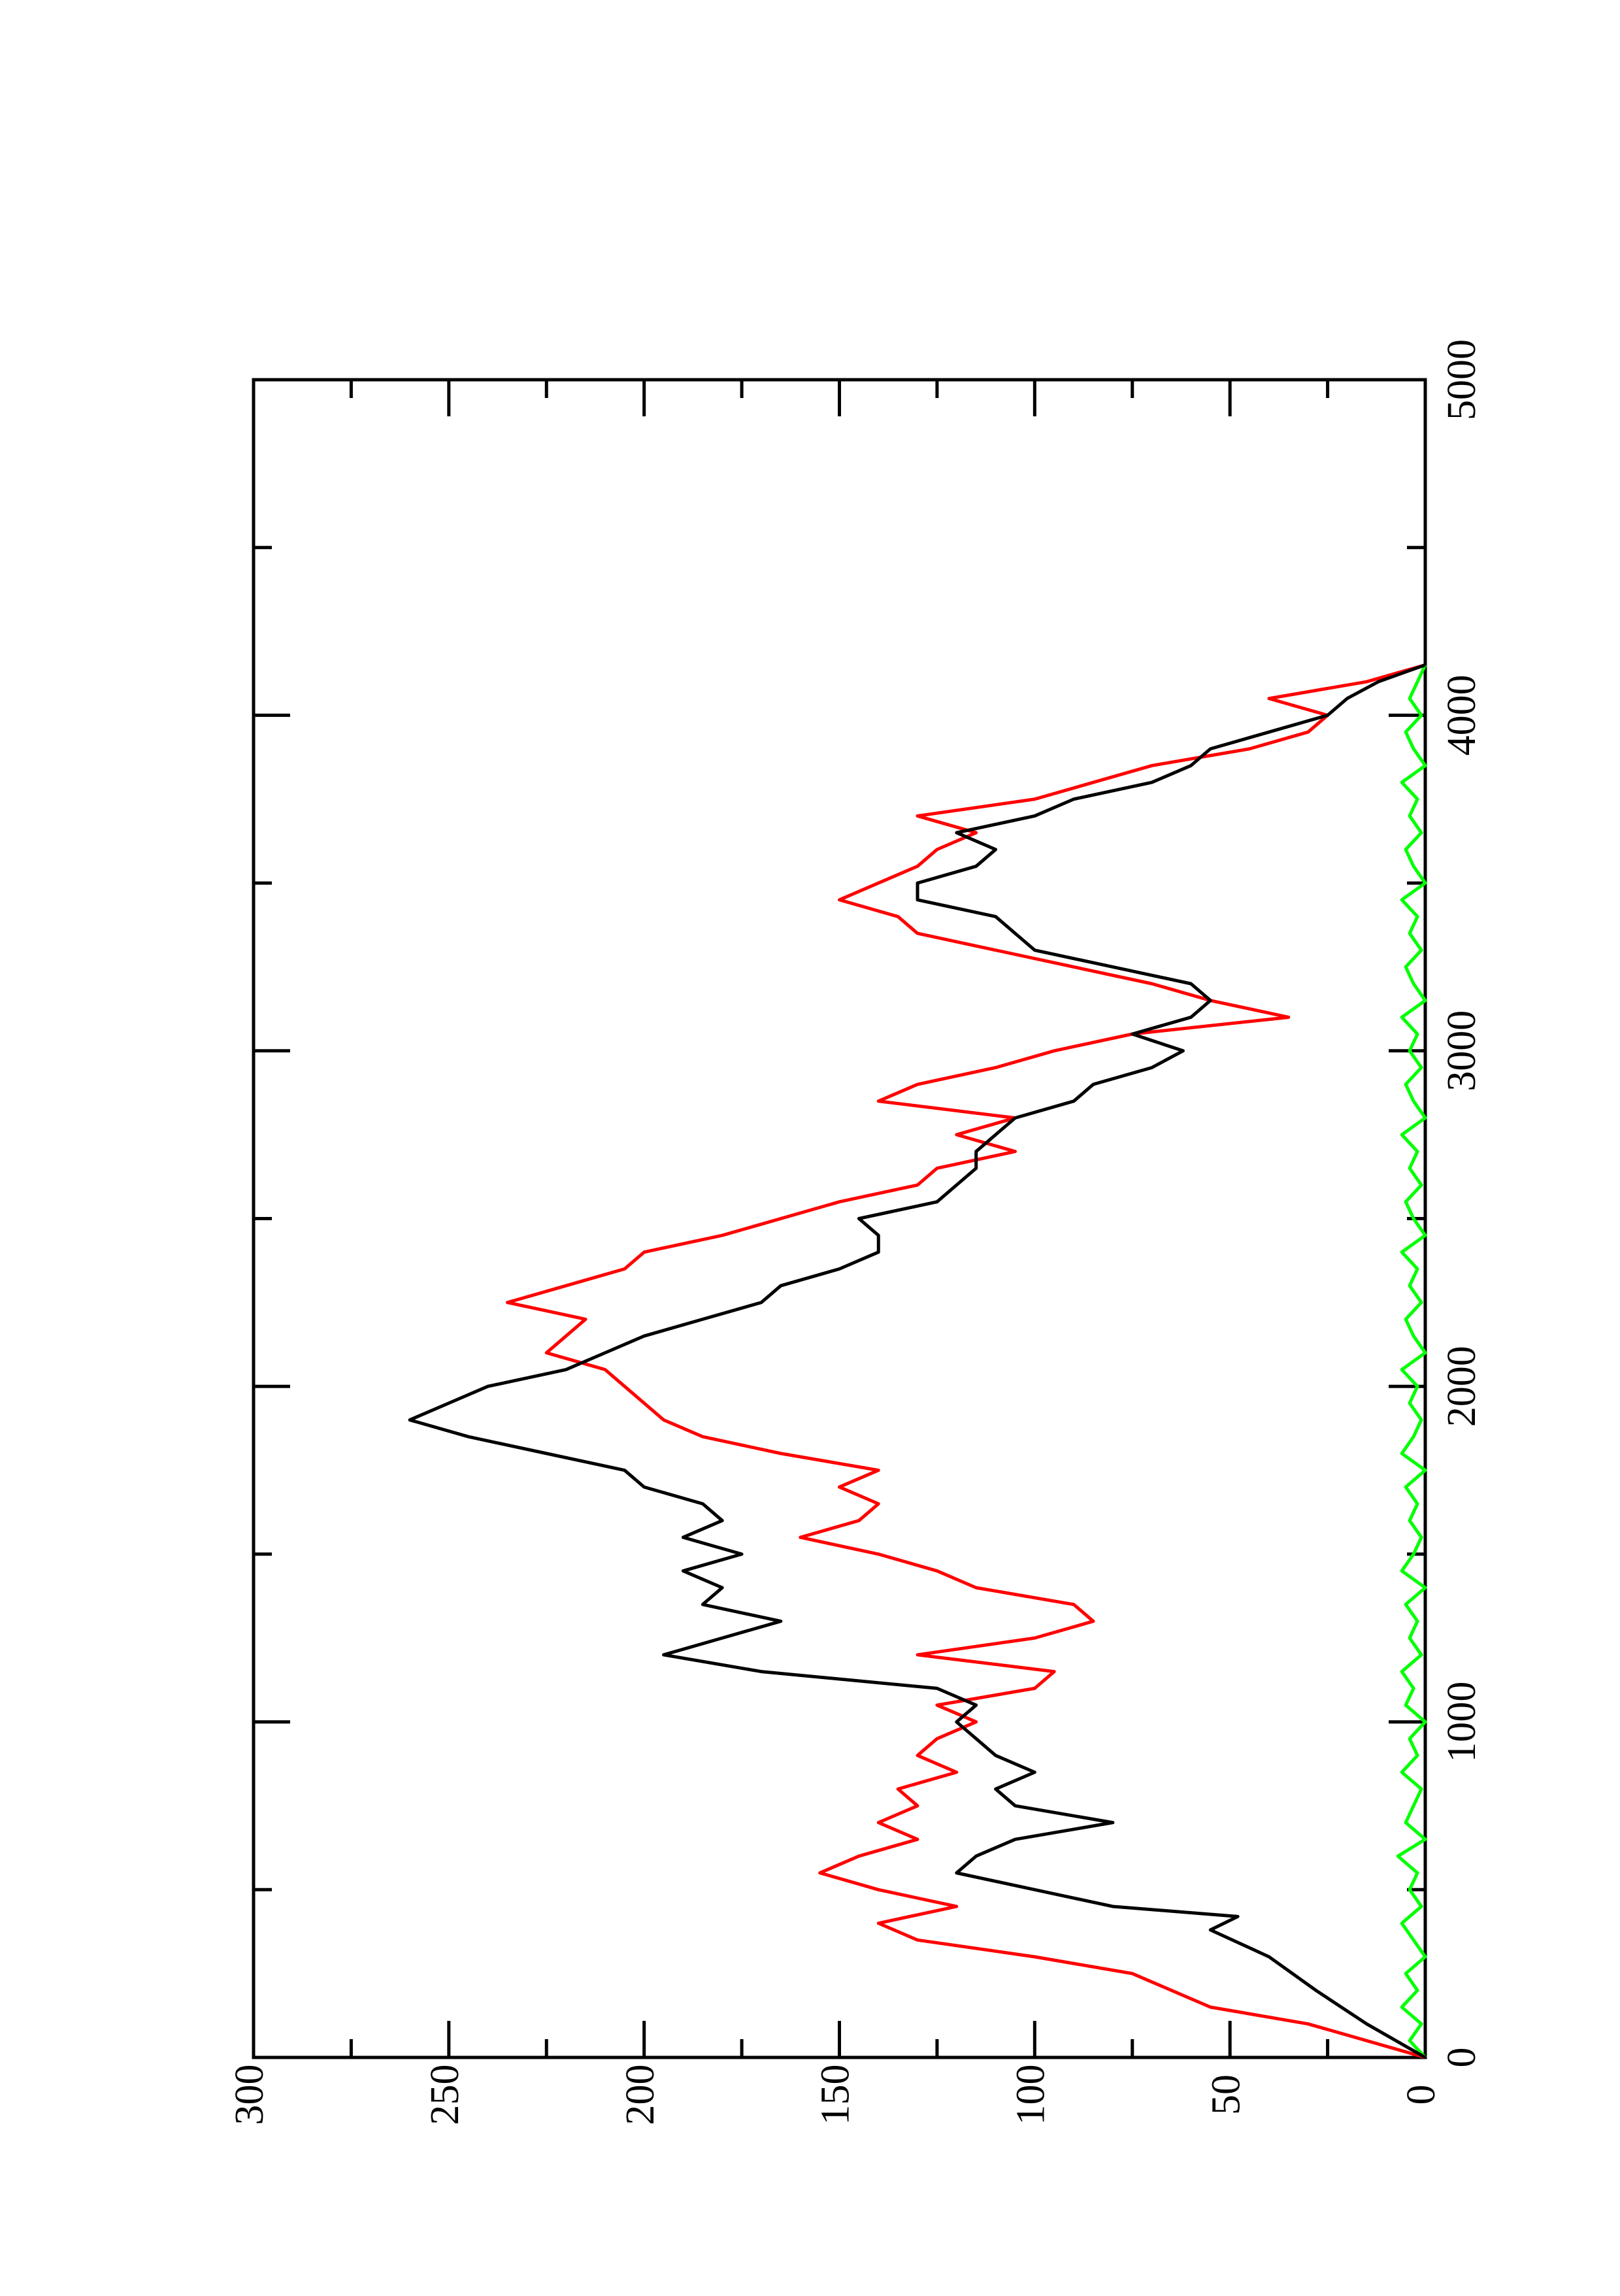 The height and width of the screenshot is (2296, 1620). I want to click on data-line, so click(1411, 1361).